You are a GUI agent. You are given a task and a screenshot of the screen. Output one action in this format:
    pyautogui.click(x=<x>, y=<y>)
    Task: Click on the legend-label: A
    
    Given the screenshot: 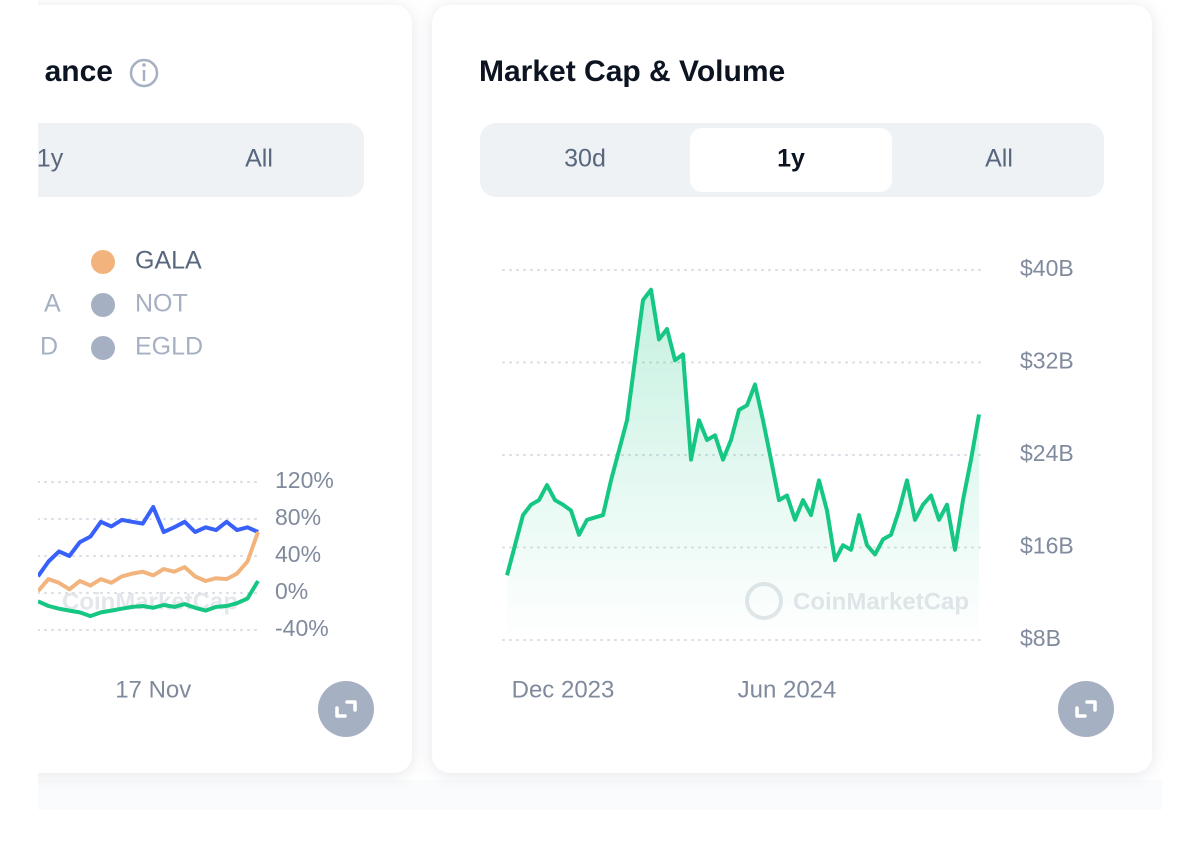 What is the action you would take?
    pyautogui.click(x=52, y=304)
    